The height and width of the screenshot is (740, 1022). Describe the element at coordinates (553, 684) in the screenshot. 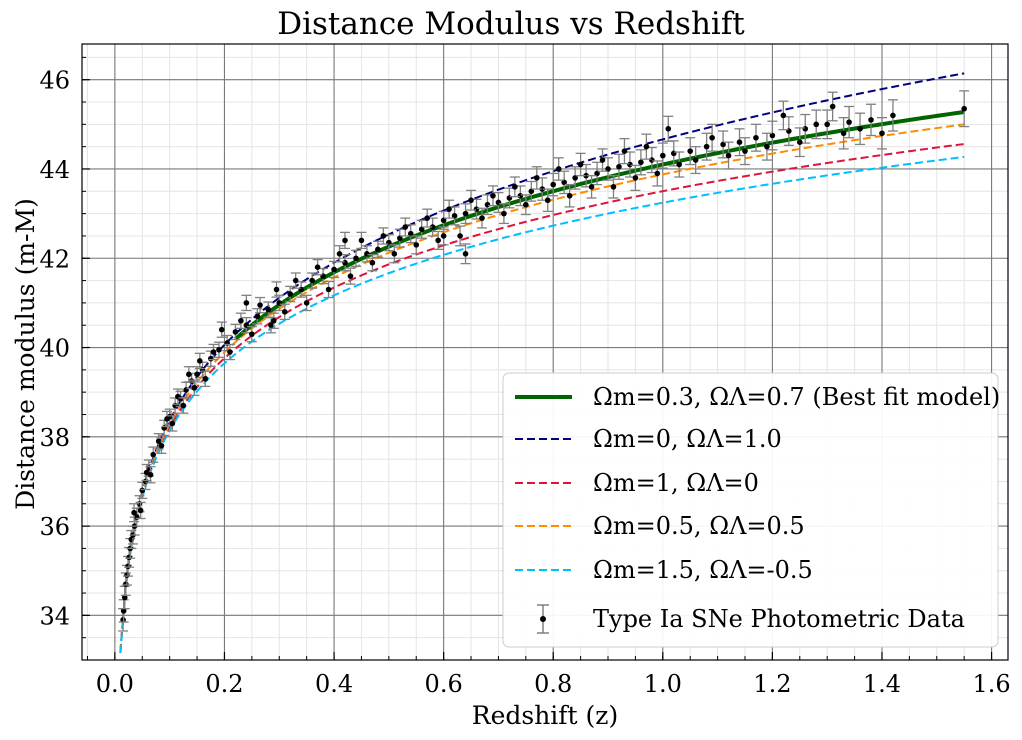

I see `x-tick-label: 0.8` at that location.